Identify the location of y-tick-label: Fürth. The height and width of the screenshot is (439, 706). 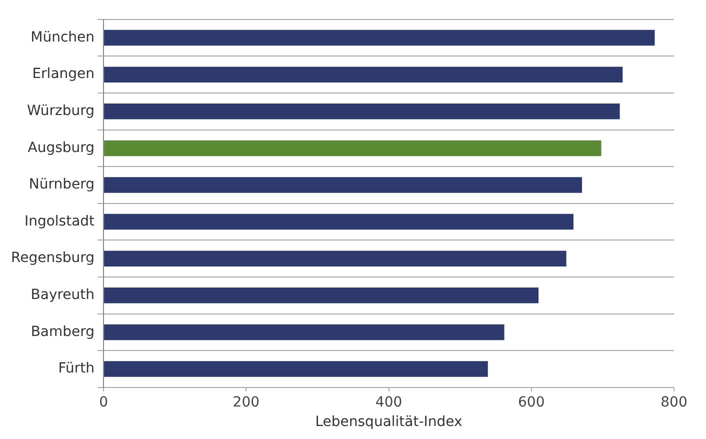
(76, 368).